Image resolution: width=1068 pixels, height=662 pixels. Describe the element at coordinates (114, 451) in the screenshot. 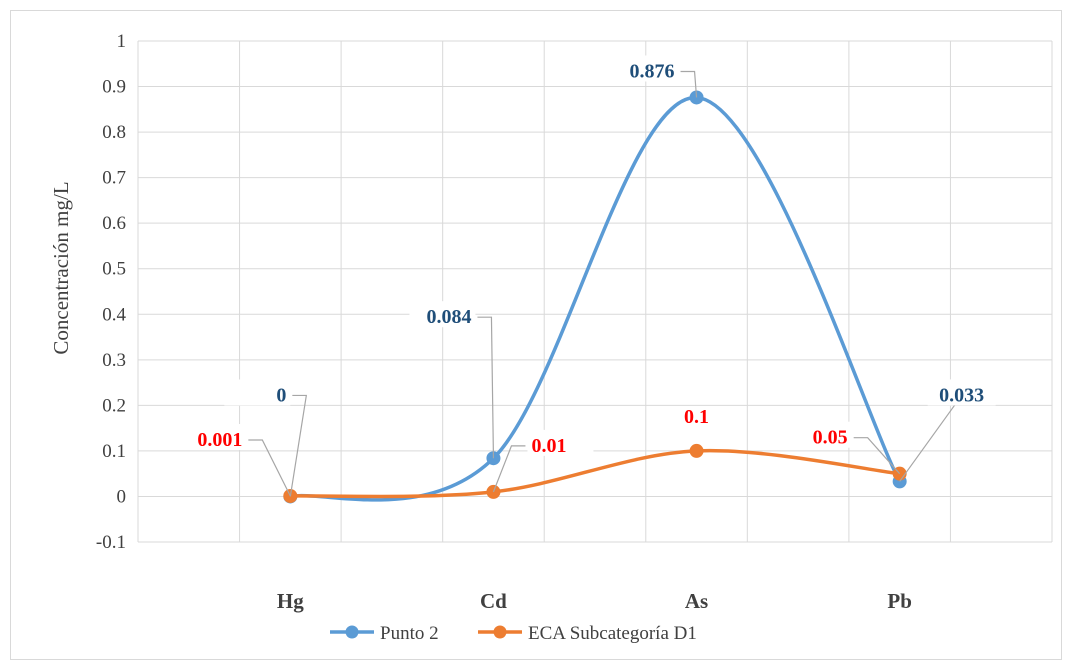

I see `y-tick-label: 0.1` at that location.